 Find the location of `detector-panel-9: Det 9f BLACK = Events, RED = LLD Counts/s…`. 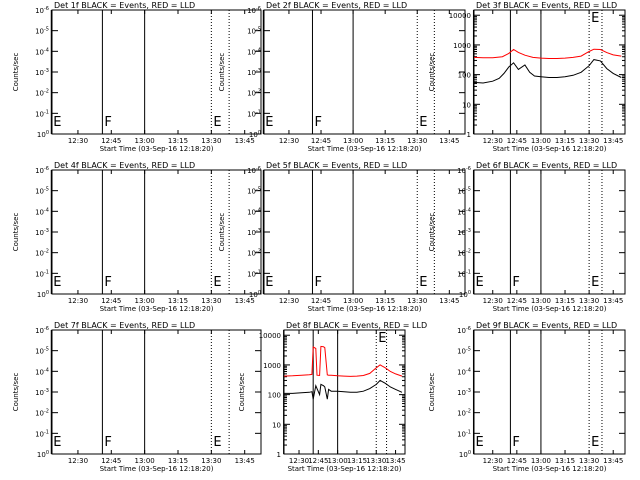

detector-panel-9: Det 9f BLACK = Events, RED = LLD Counts/s… is located at coordinates (527, 397).